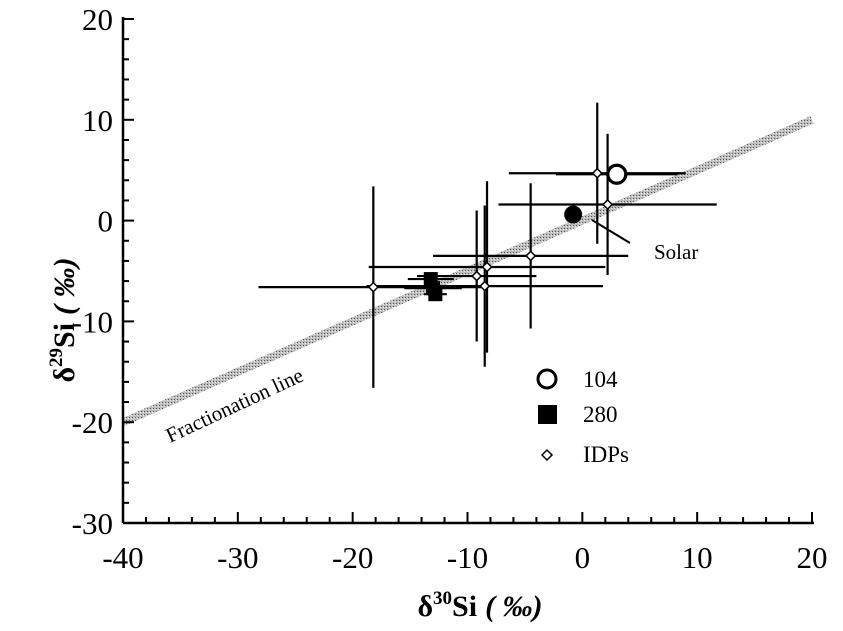 The height and width of the screenshot is (631, 843). Describe the element at coordinates (547, 455) in the screenshot. I see `legend-marker-idps` at that location.